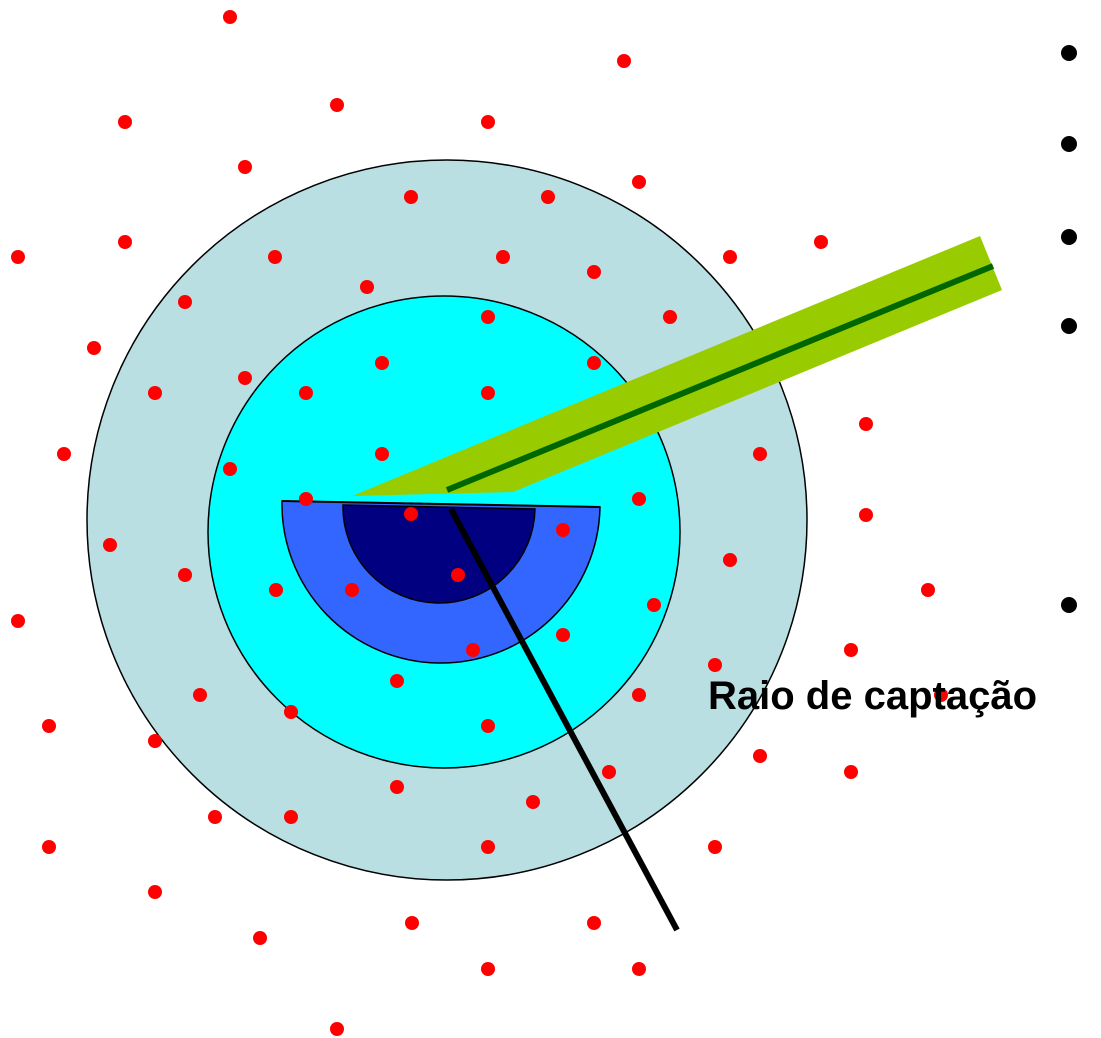 The image size is (1101, 1038). I want to click on electrode-core-line, so click(720, 378).